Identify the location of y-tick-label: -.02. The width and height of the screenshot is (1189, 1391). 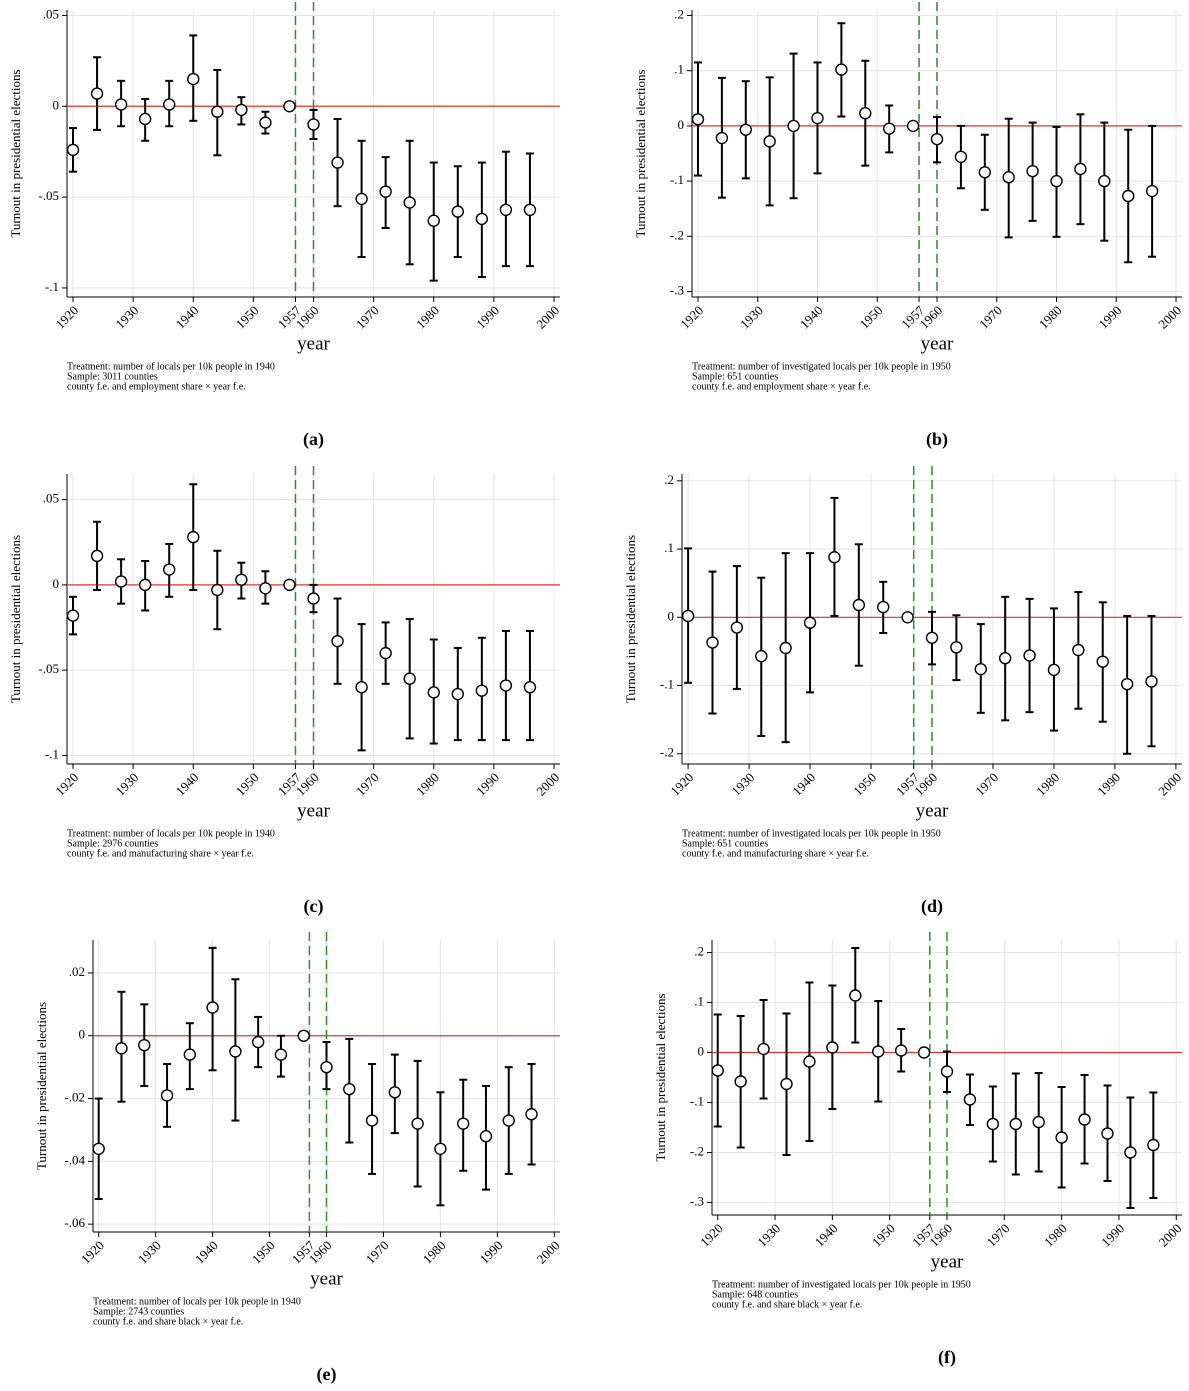
(74, 1097).